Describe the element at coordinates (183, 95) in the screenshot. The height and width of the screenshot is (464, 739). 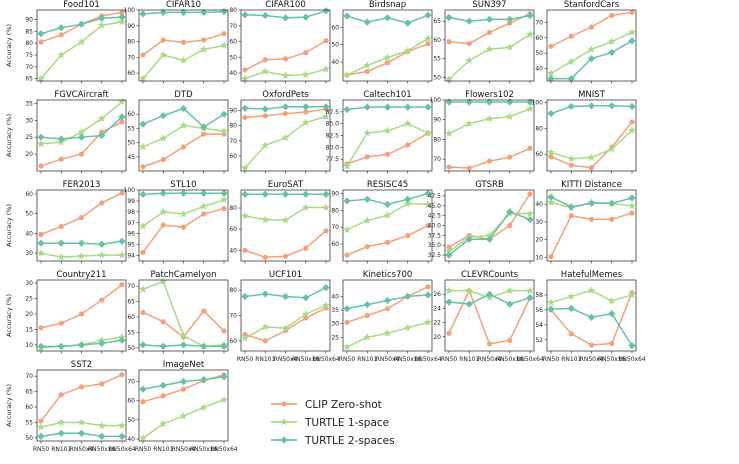
I see `subplot-title: DTD` at that location.